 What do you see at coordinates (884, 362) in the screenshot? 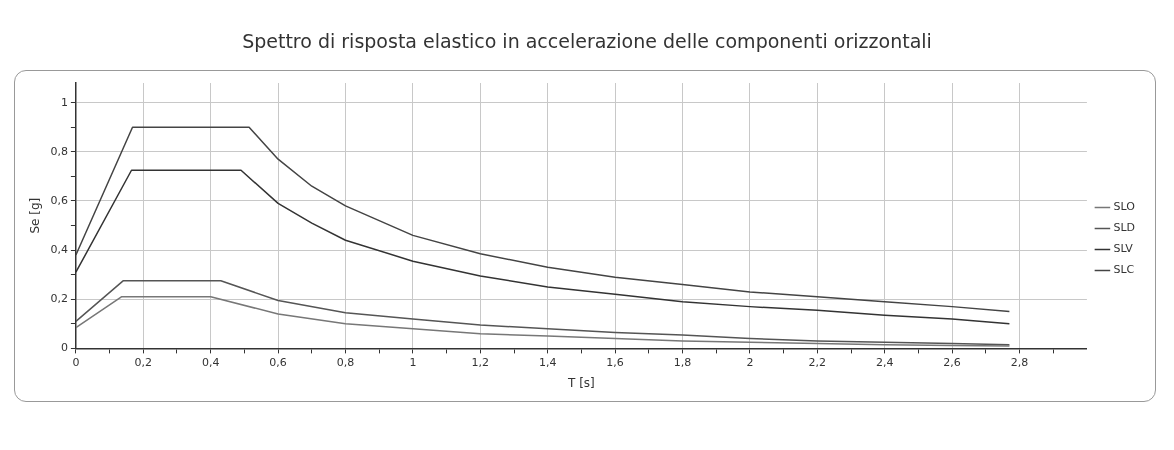
I see `x-tick-label: 2,4` at bounding box center [884, 362].